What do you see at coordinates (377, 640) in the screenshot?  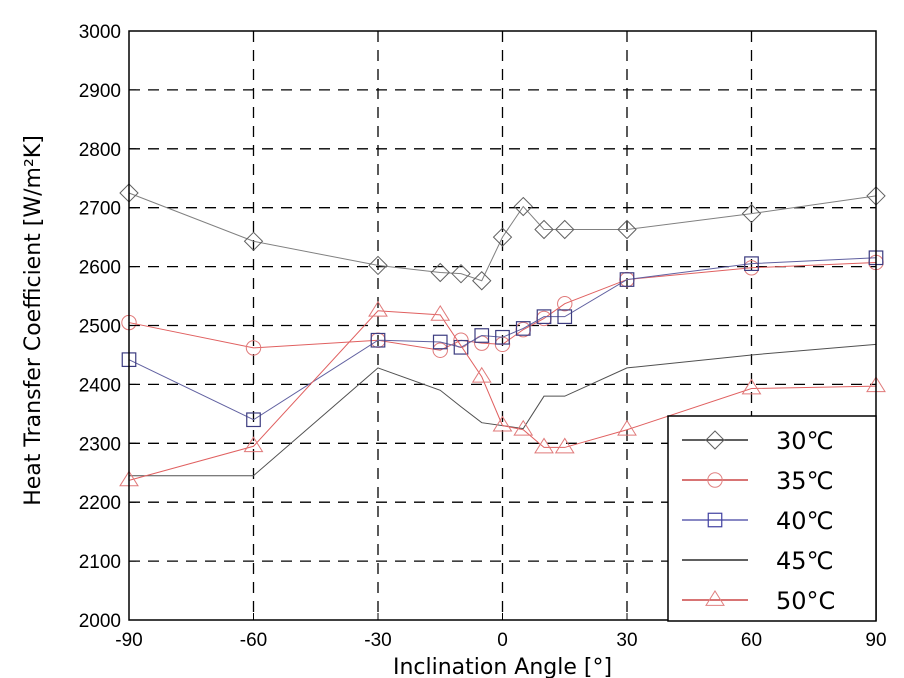 I see `x-tick-label: -30` at bounding box center [377, 640].